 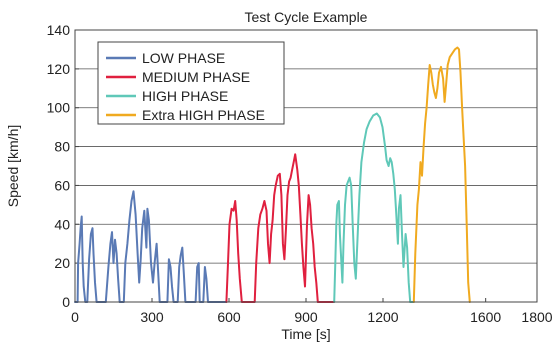 I want to click on y-tick-label: 120, so click(x=59, y=69).